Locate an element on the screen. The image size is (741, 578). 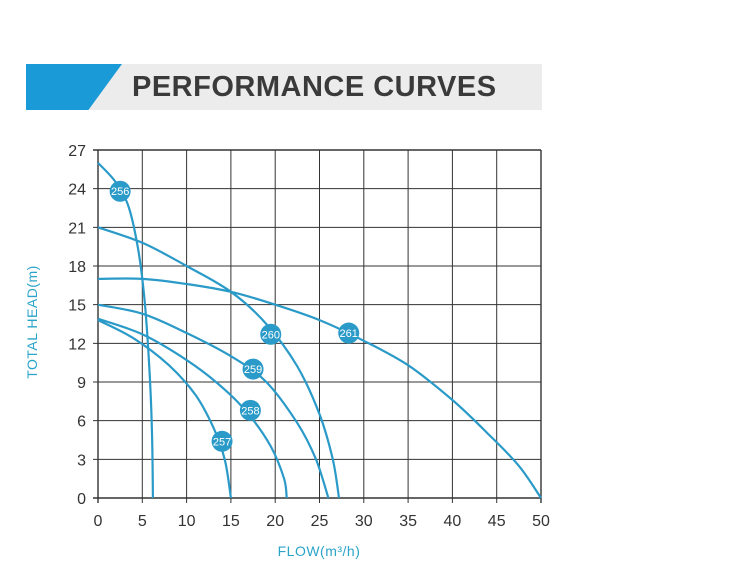
curve-marker-label: 257 is located at coordinates (222, 442).